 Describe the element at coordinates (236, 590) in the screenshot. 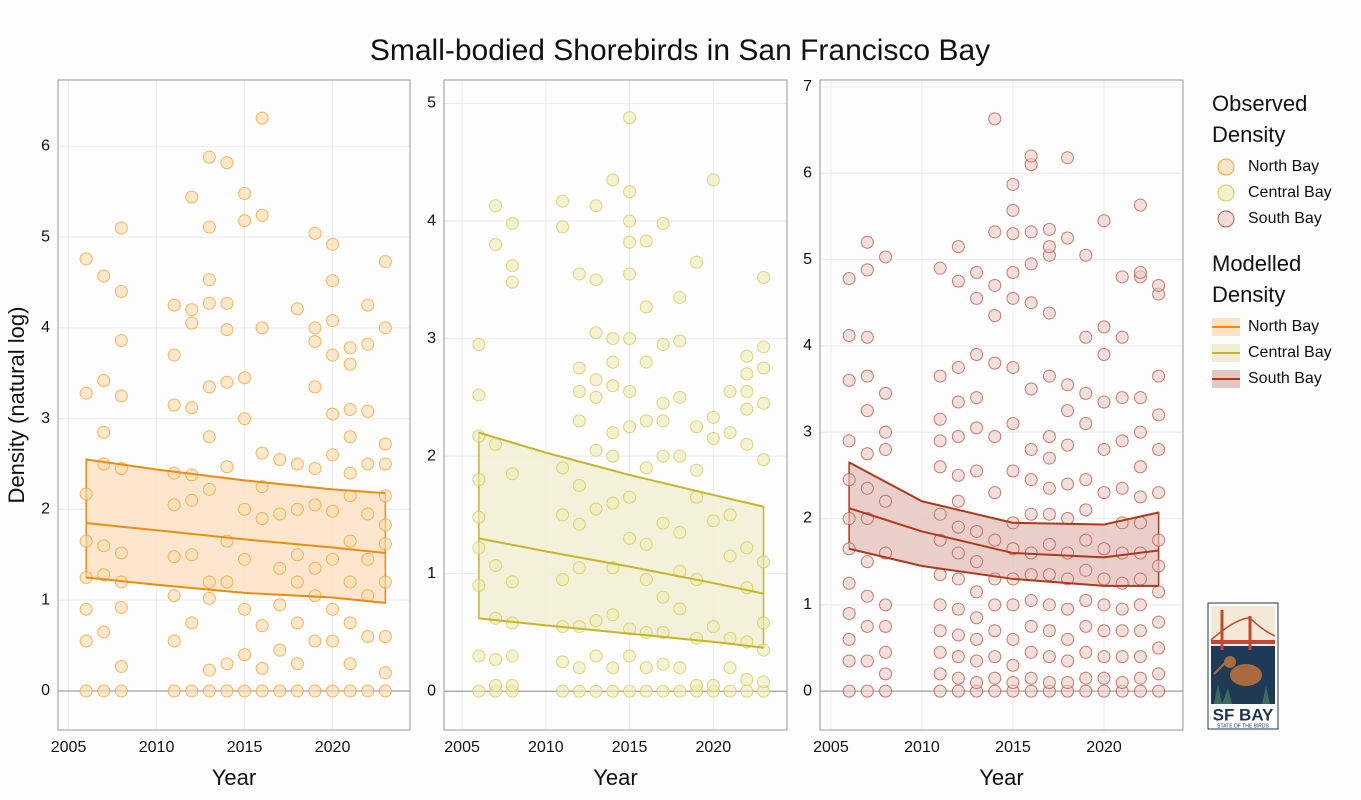

I see `model-line-lower` at that location.